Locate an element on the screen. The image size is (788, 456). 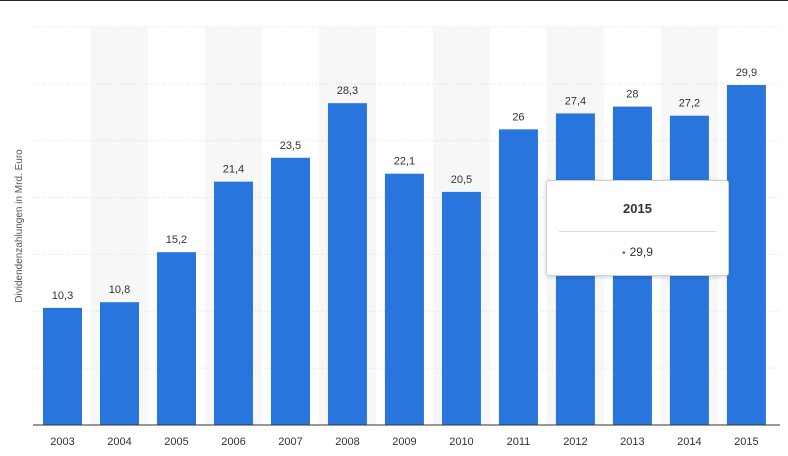
x-tick-label-2008: 2008 is located at coordinates (347, 442).